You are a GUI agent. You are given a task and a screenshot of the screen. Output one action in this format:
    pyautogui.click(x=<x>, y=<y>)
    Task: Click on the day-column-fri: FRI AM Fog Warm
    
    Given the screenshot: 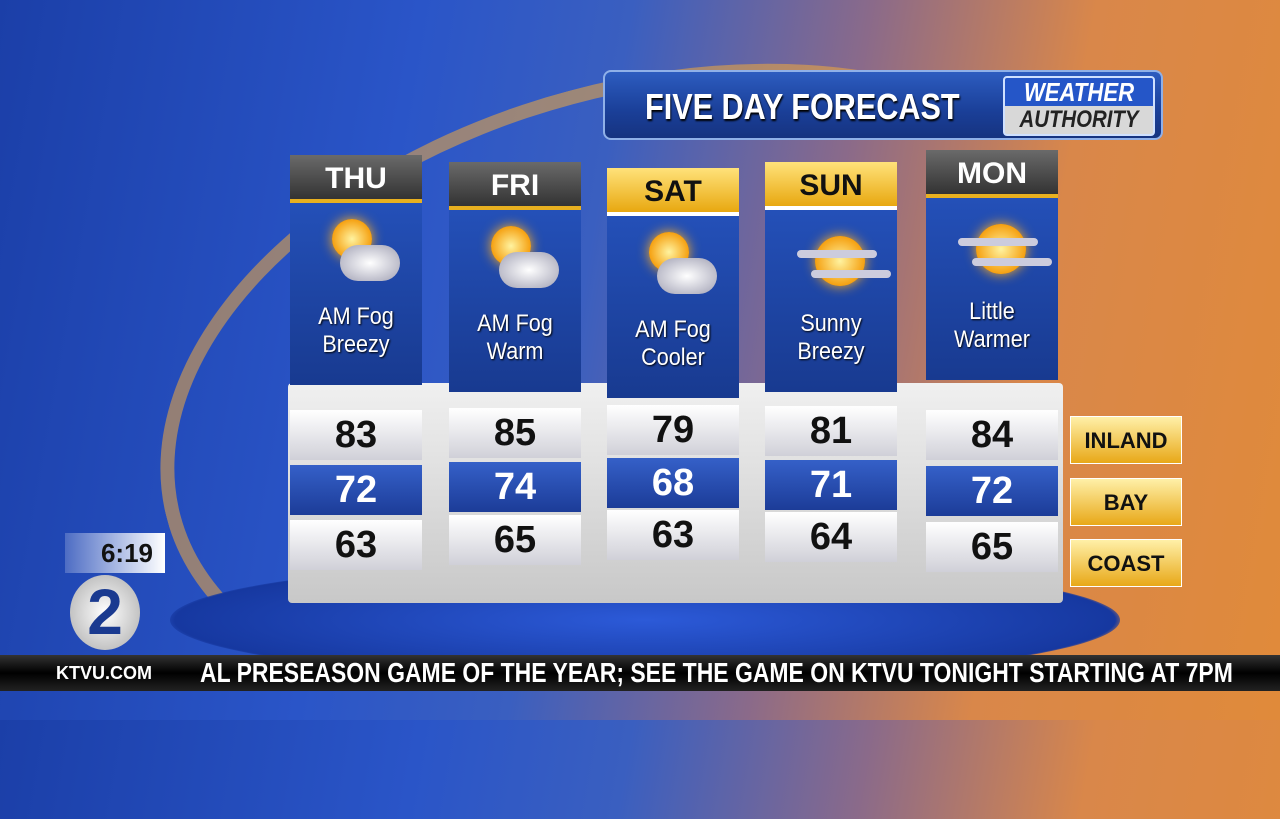 What is the action you would take?
    pyautogui.click(x=515, y=277)
    